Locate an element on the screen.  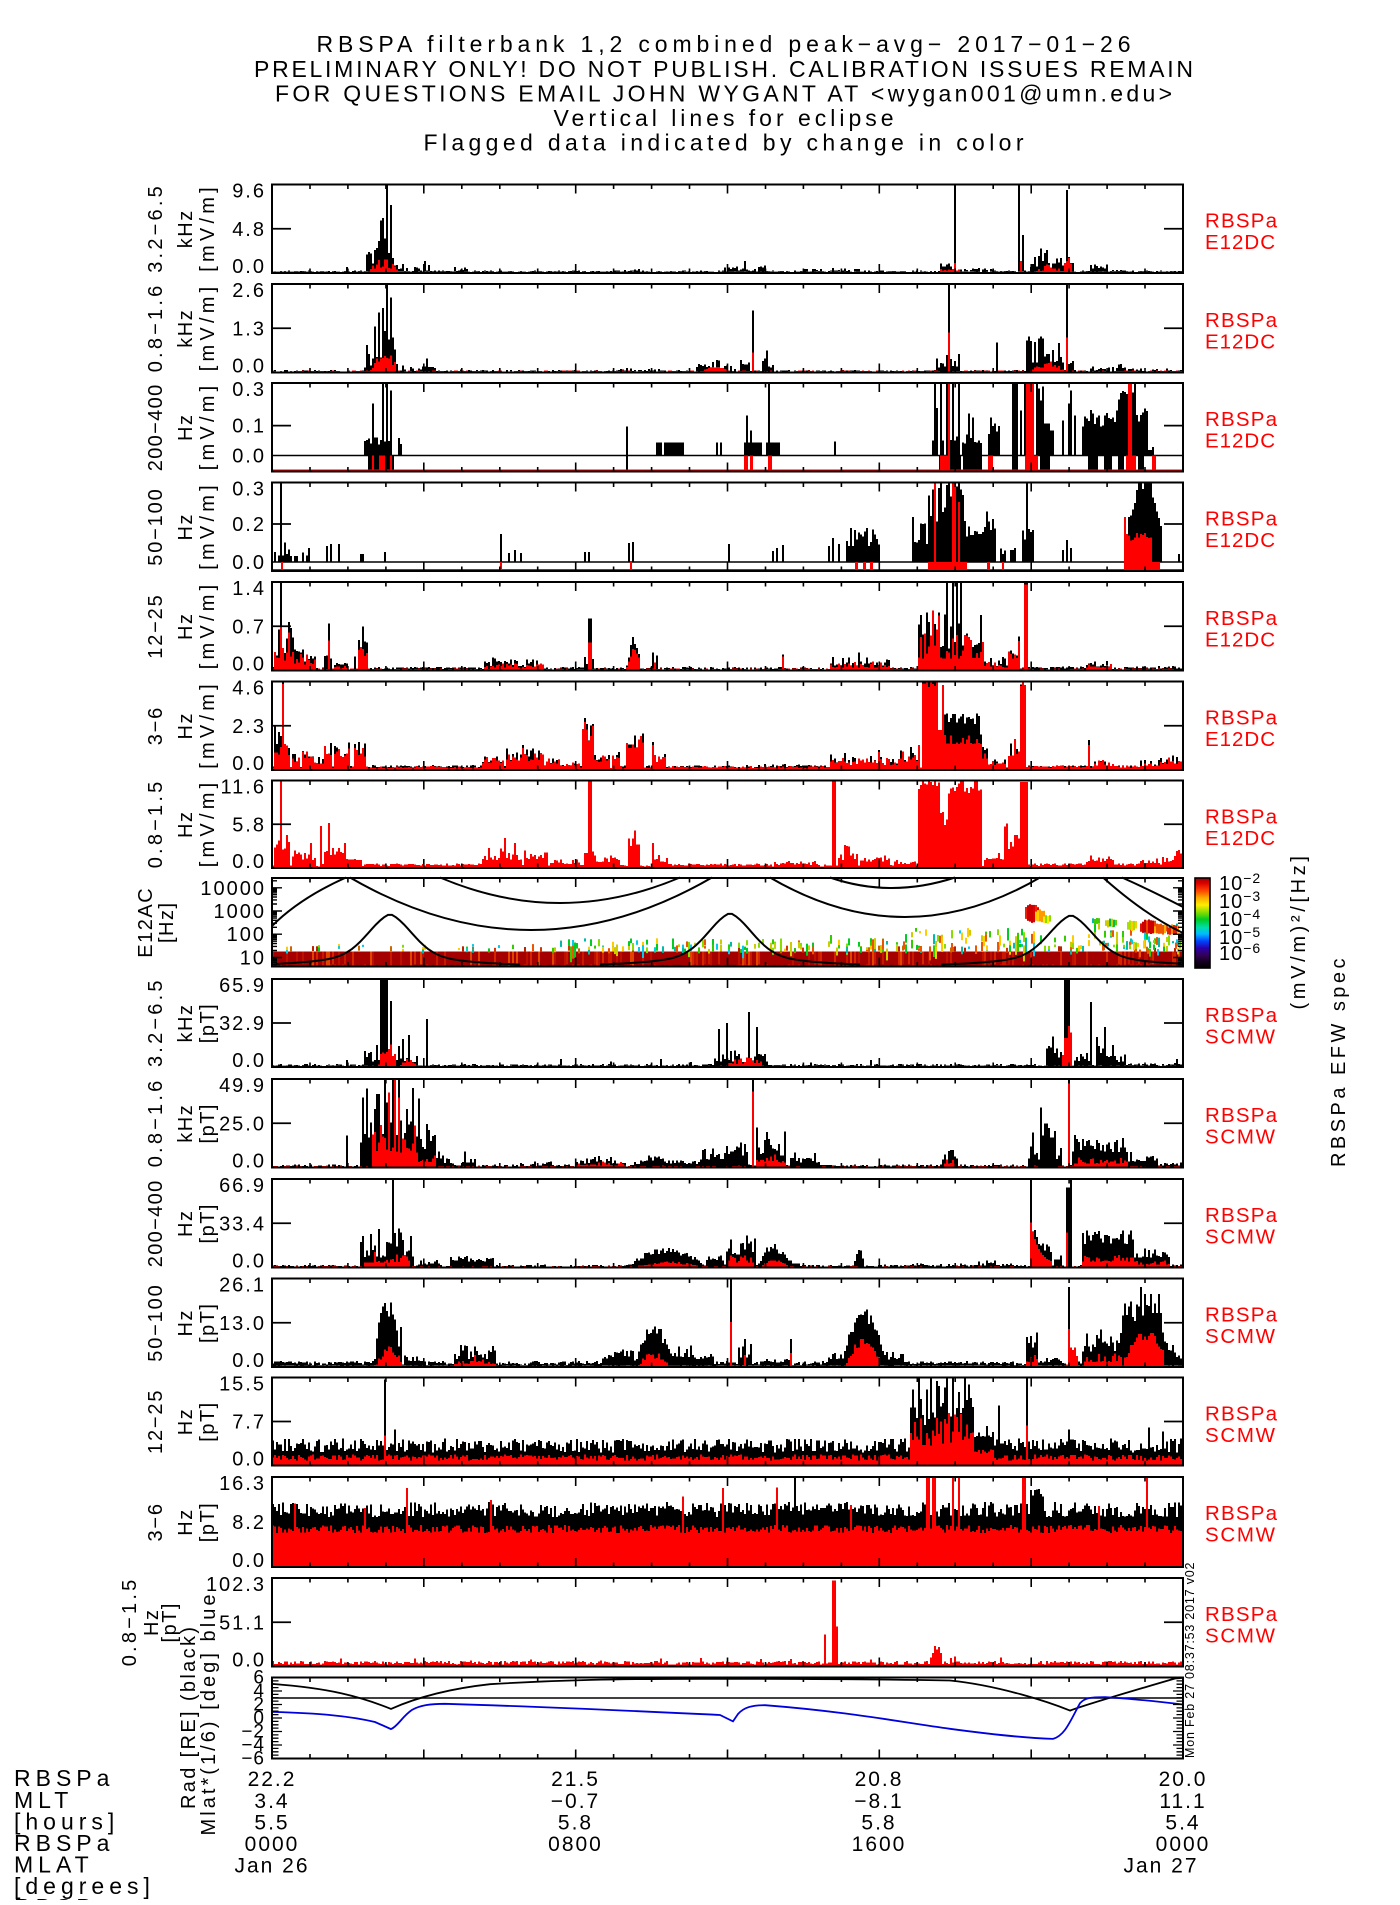
svg-text: 2 is located at coordinates (259, 1705).